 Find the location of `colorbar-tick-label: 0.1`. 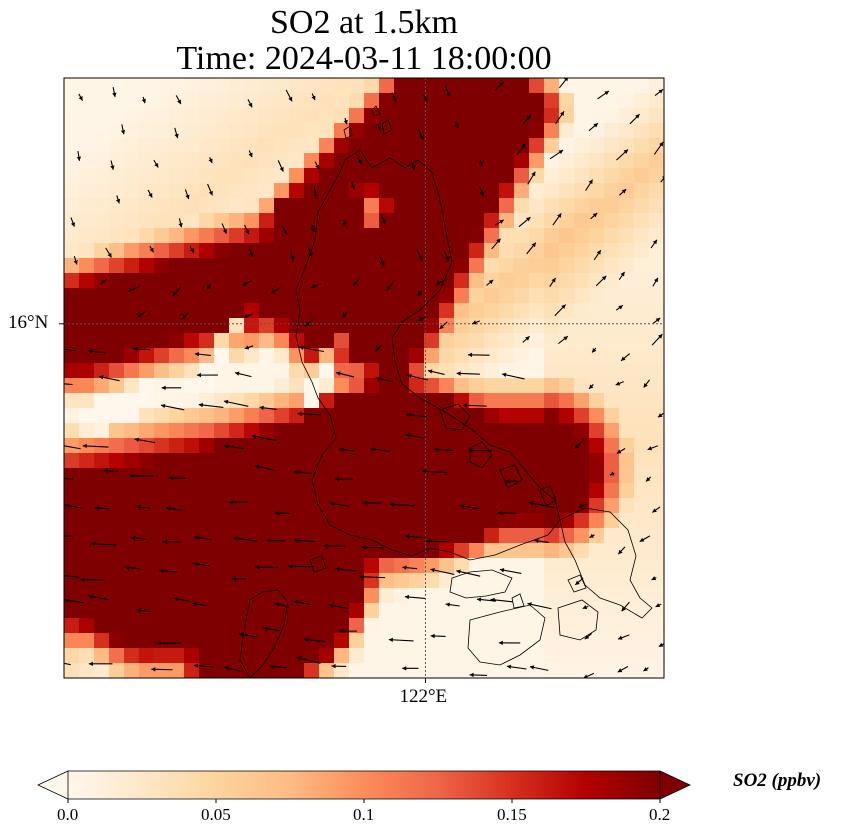

colorbar-tick-label: 0.1 is located at coordinates (364, 814).